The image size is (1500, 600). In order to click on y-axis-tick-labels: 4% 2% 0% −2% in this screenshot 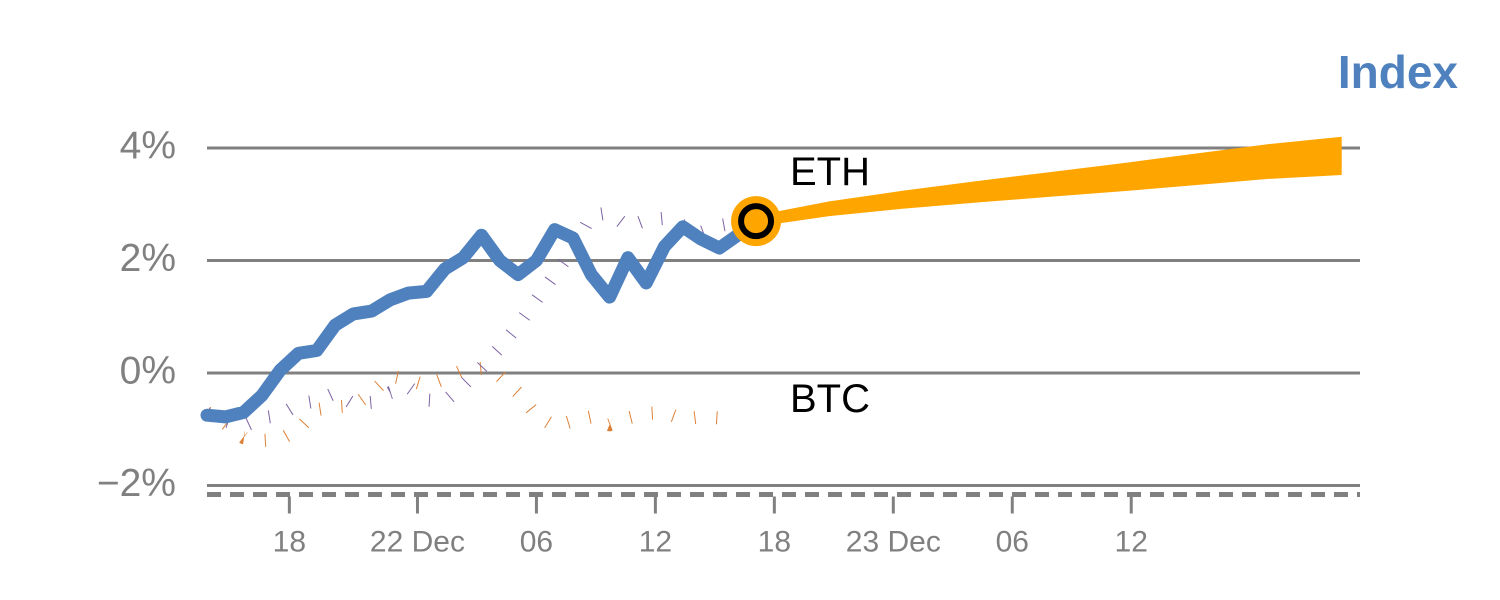, I will do `click(136, 314)`.